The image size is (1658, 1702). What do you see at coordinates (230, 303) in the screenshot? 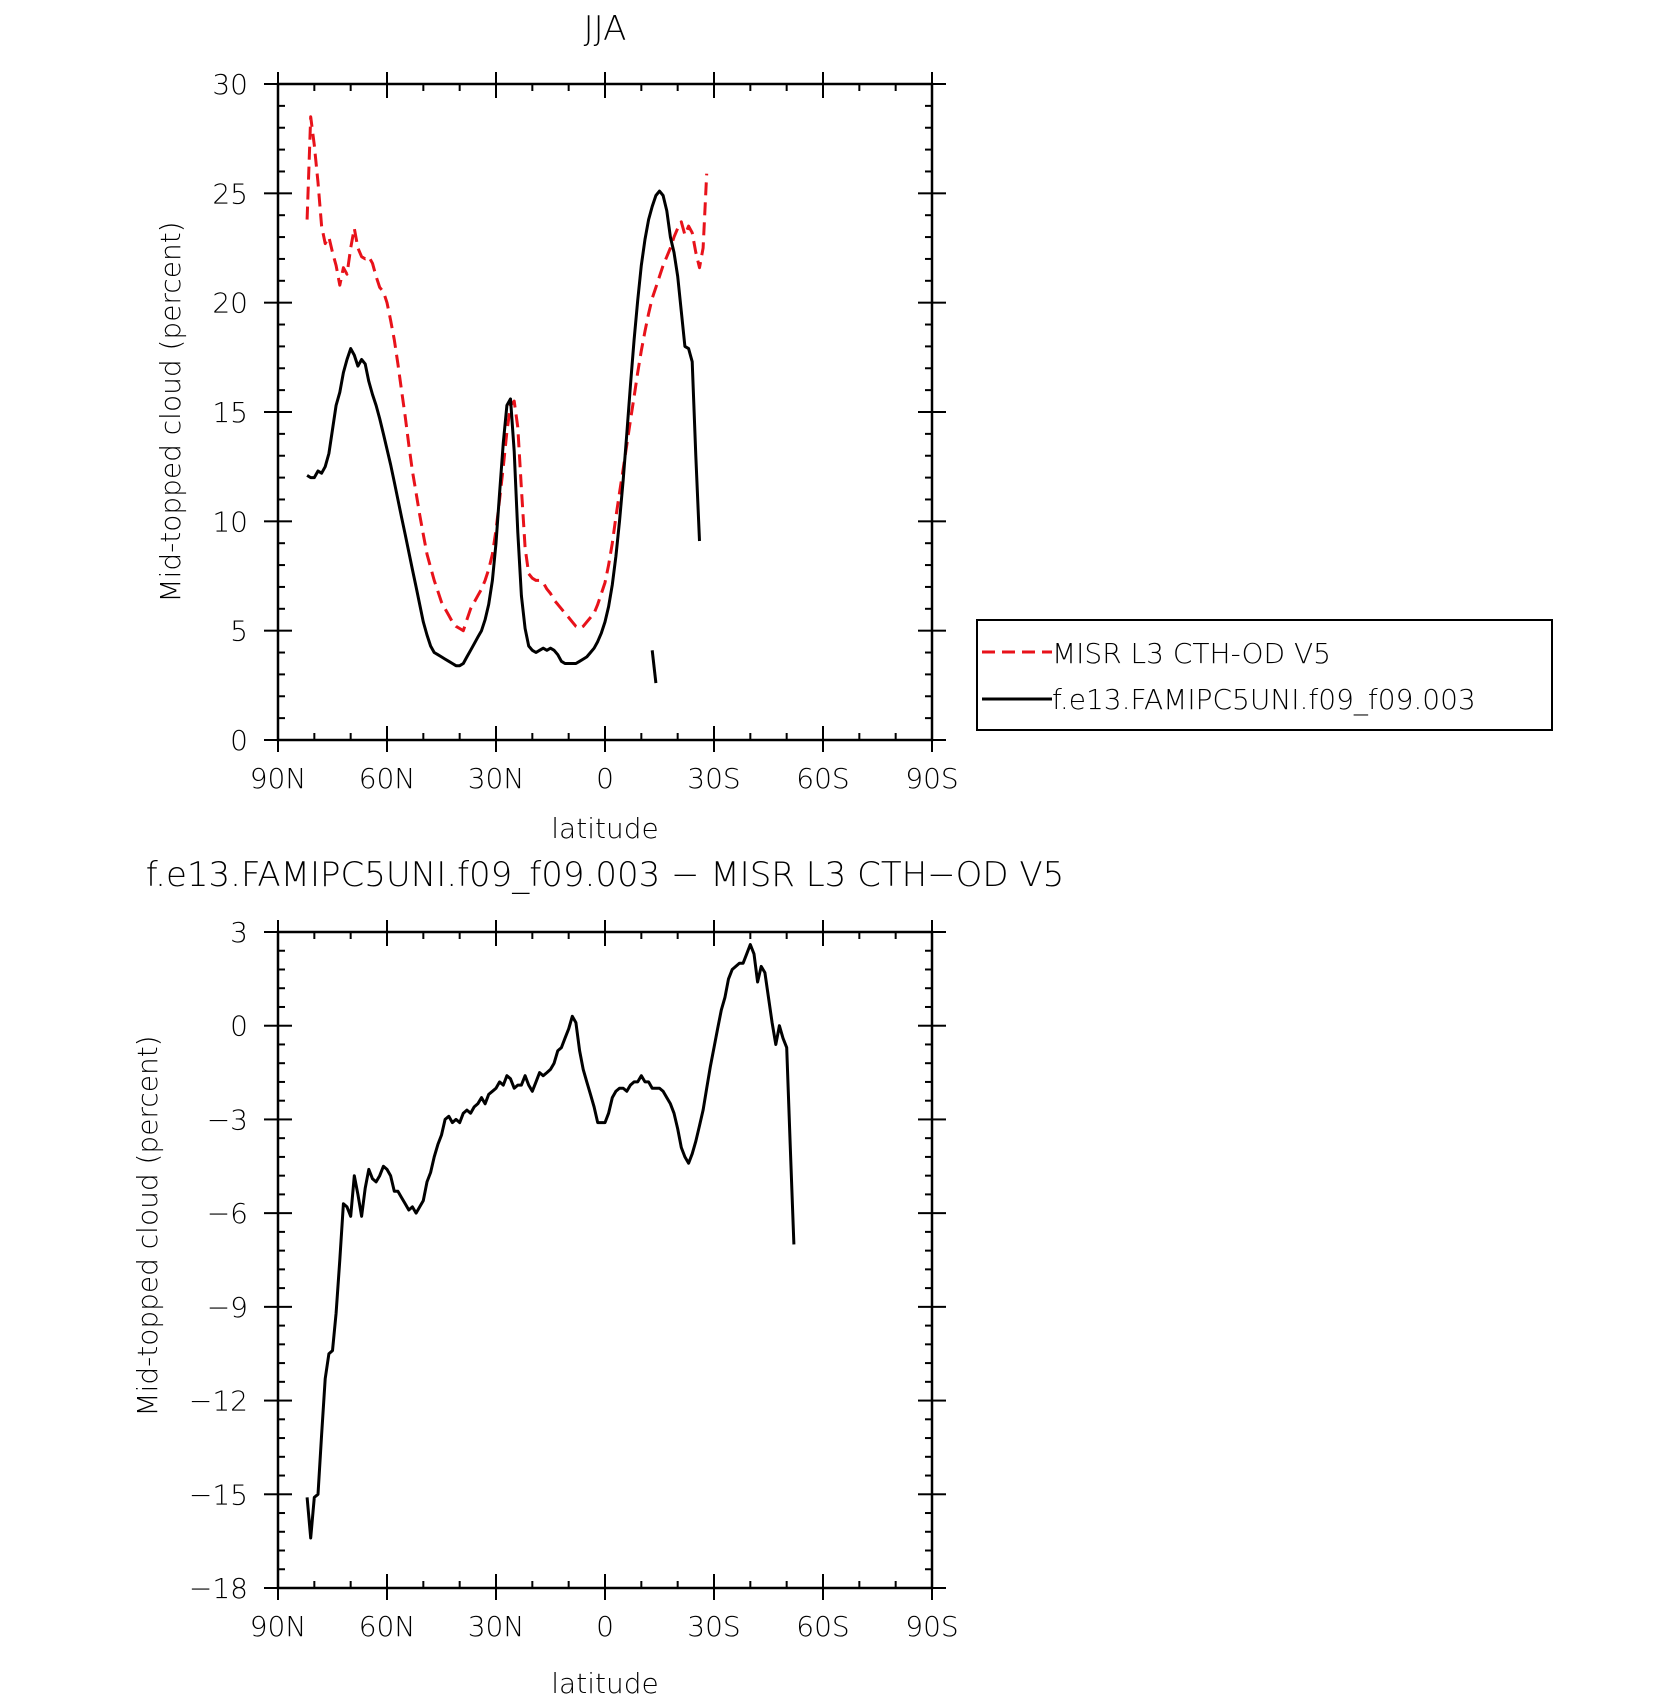
I see `y-tick-label: 20` at bounding box center [230, 303].